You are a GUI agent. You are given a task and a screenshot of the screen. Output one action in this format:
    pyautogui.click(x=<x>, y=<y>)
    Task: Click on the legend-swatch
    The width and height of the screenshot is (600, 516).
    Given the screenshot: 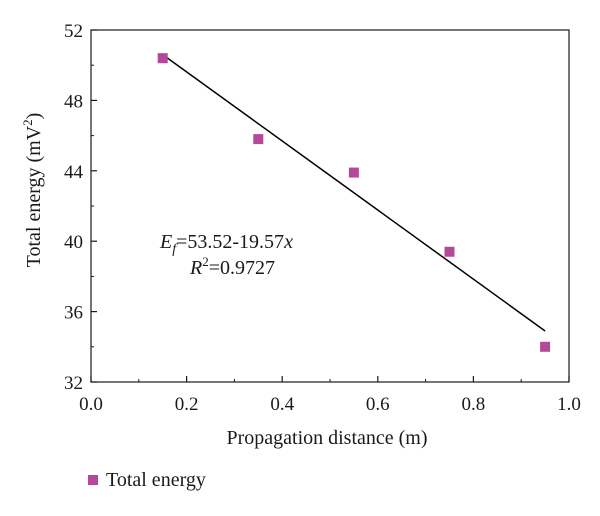 What is the action you would take?
    pyautogui.click(x=93, y=480)
    